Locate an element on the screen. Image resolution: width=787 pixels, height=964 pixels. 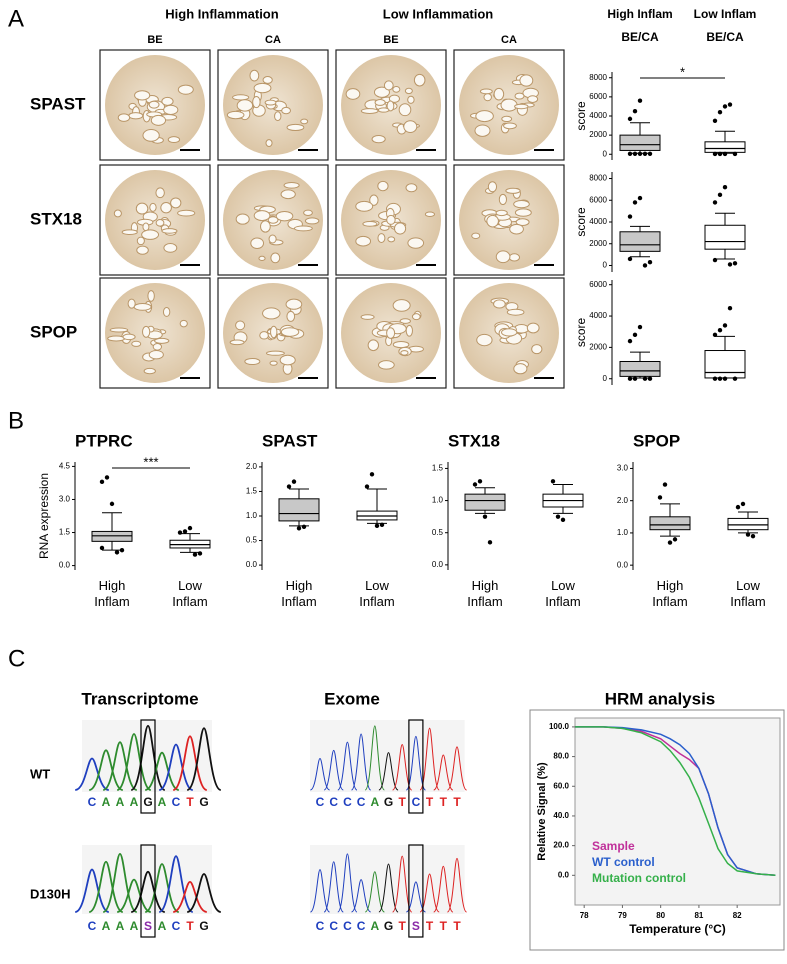
row-label: WT is located at coordinates (40, 773).